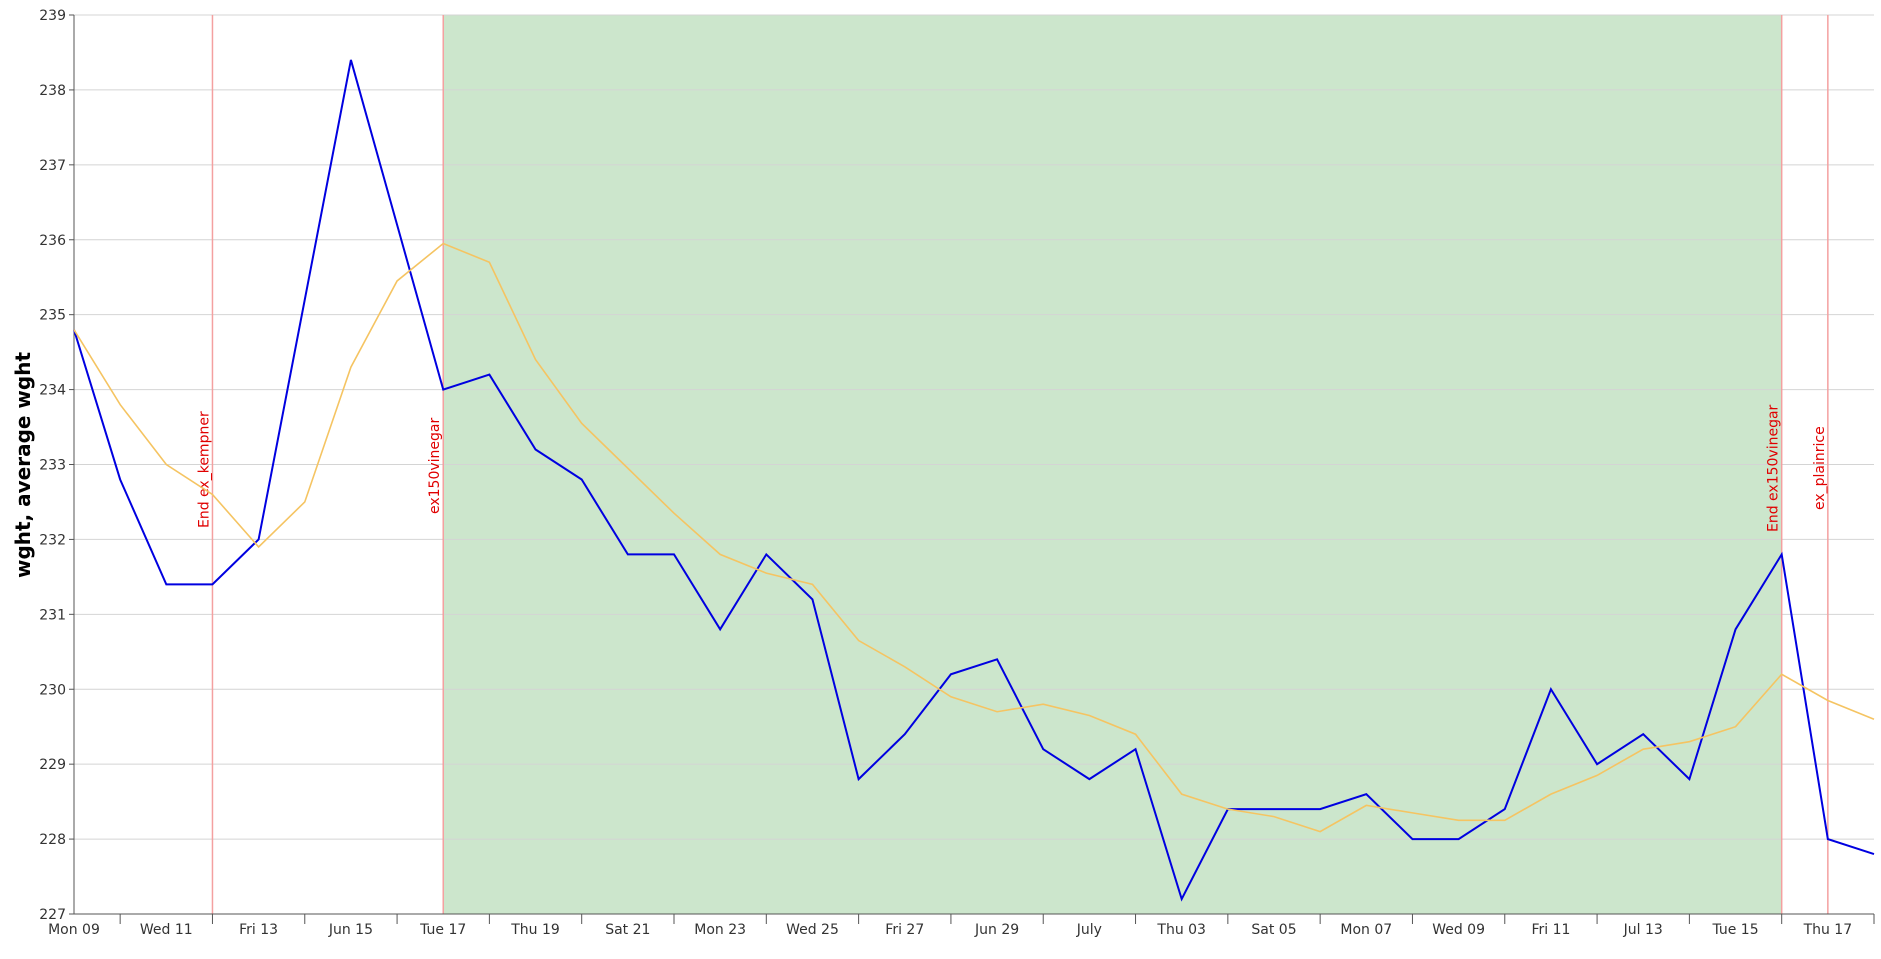  I want to click on y-tick-label: 227, so click(52, 915).